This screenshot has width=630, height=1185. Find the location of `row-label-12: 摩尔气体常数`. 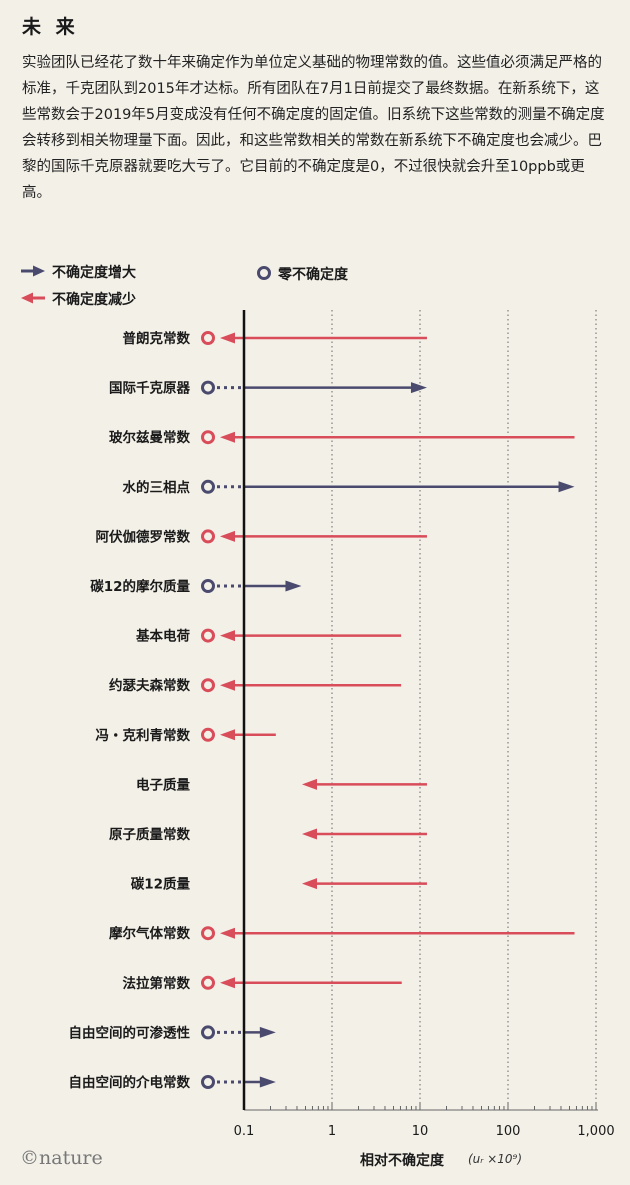

row-label-12: 摩尔气体常数 is located at coordinates (149, 933).